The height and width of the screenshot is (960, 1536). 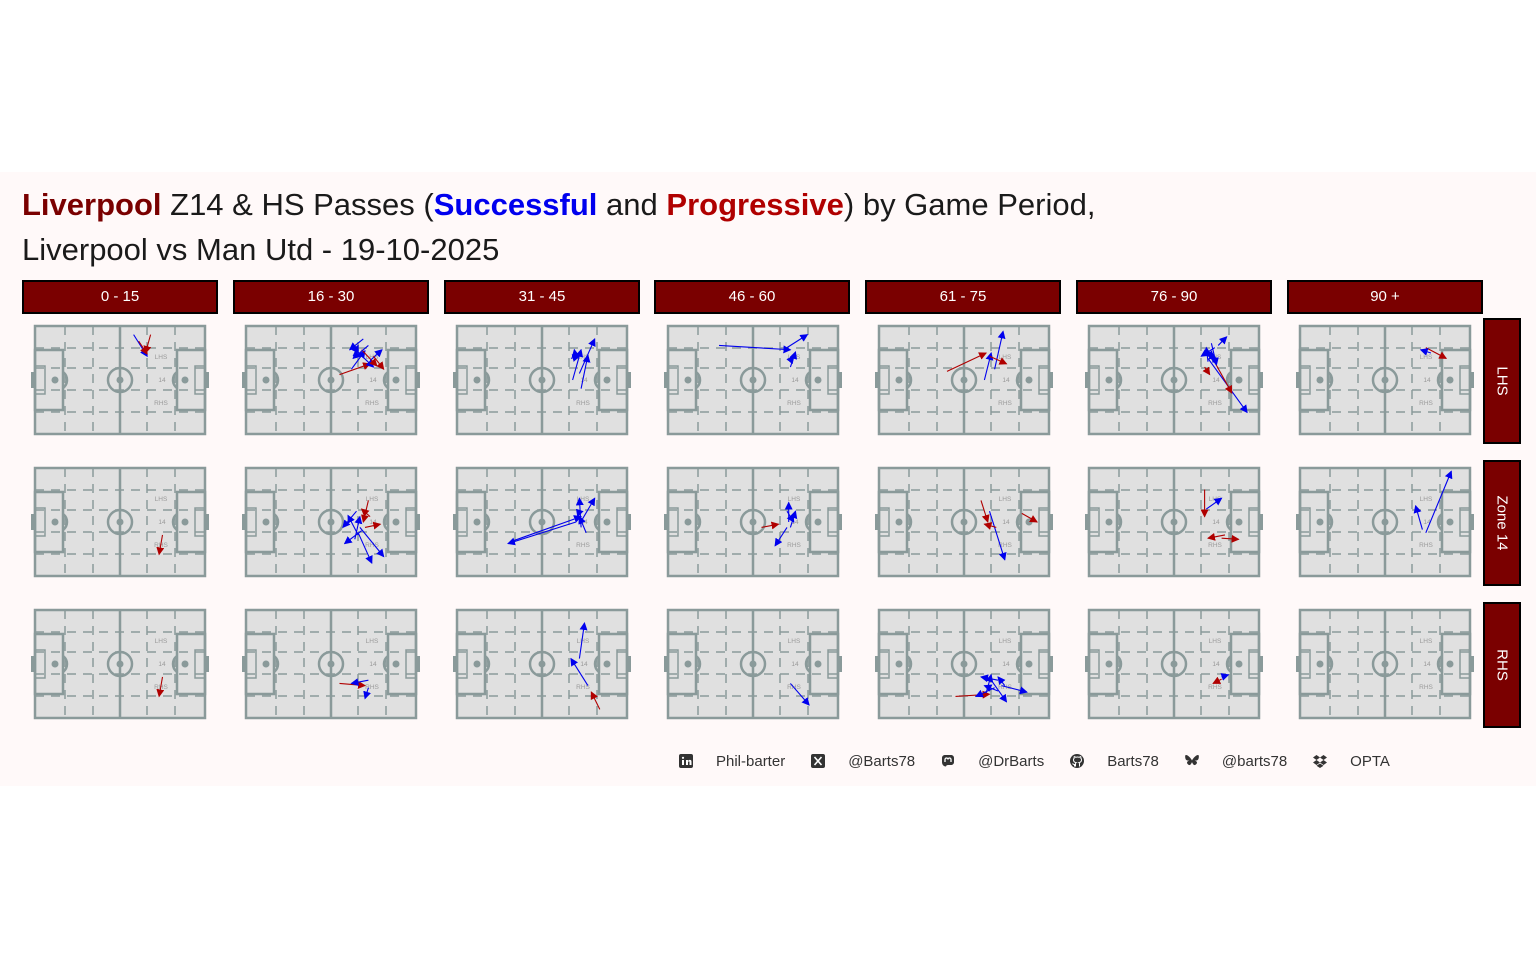 I want to click on bluesky-icon, so click(x=1192, y=761).